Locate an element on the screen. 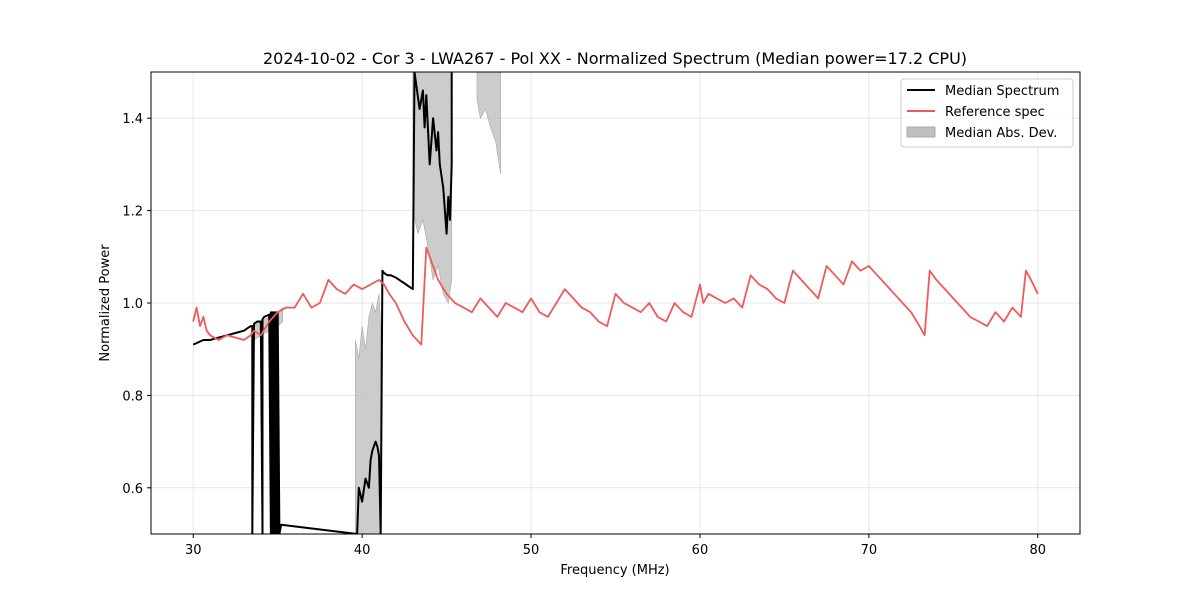  legend-swatch-mad is located at coordinates (921, 132).